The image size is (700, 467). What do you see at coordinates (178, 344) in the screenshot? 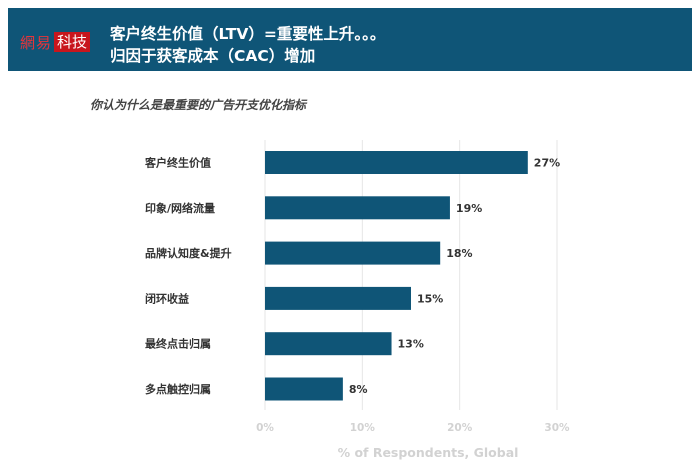
I see `category-label: 最终点击归属` at bounding box center [178, 344].